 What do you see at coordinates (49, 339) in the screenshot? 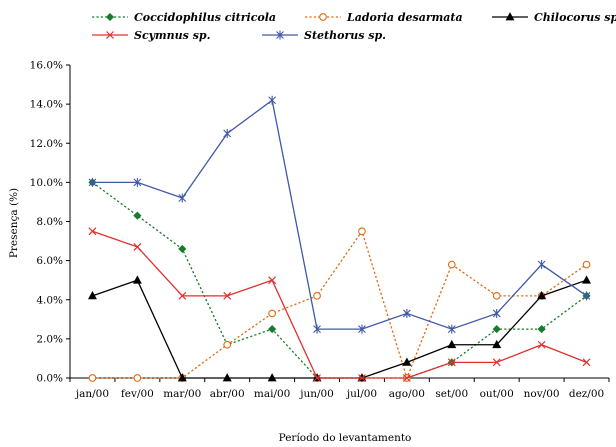
I see `y-tick-label: 2.0%` at bounding box center [49, 339].